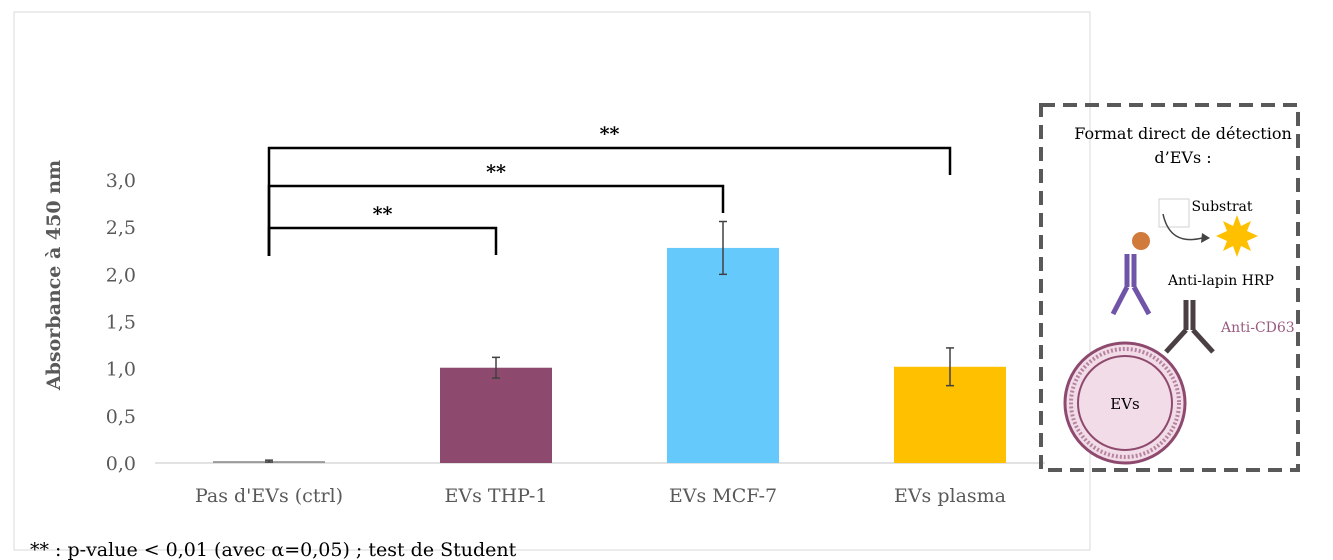 The height and width of the screenshot is (560, 1333). Describe the element at coordinates (1205, 238) in the screenshot. I see `arrow-head-icon` at that location.